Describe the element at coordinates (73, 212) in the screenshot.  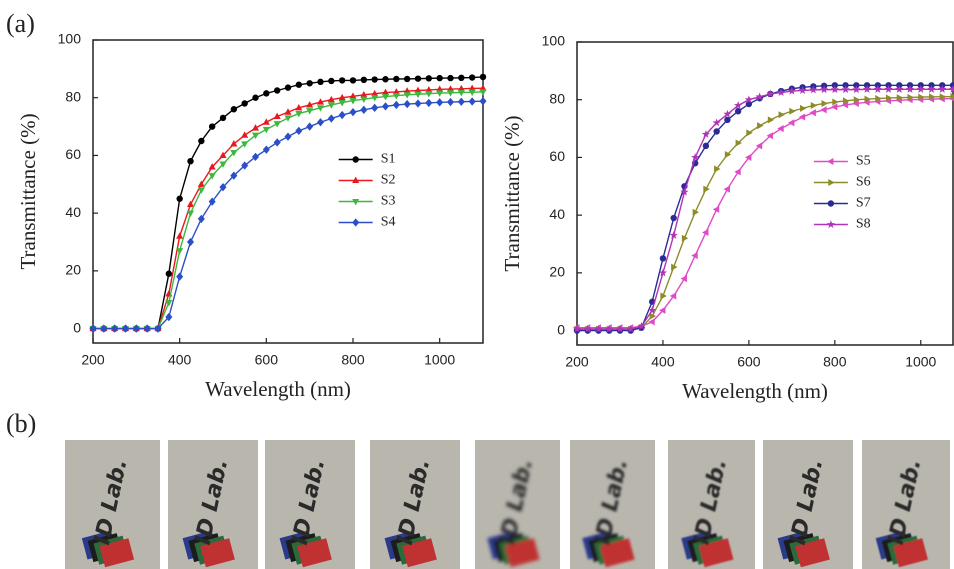
I see `y-tick-label: 40` at that location.